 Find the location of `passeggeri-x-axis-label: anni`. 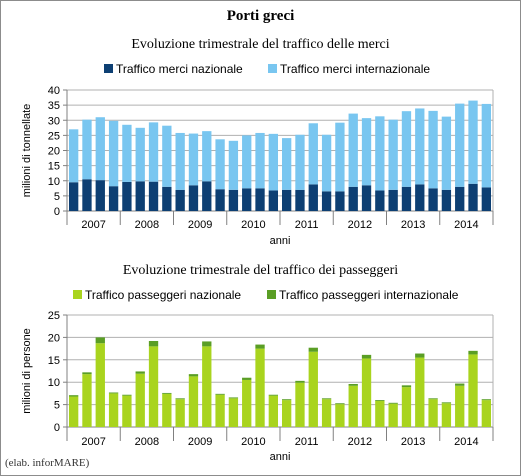

passeggeri-x-axis-label: anni is located at coordinates (280, 457).